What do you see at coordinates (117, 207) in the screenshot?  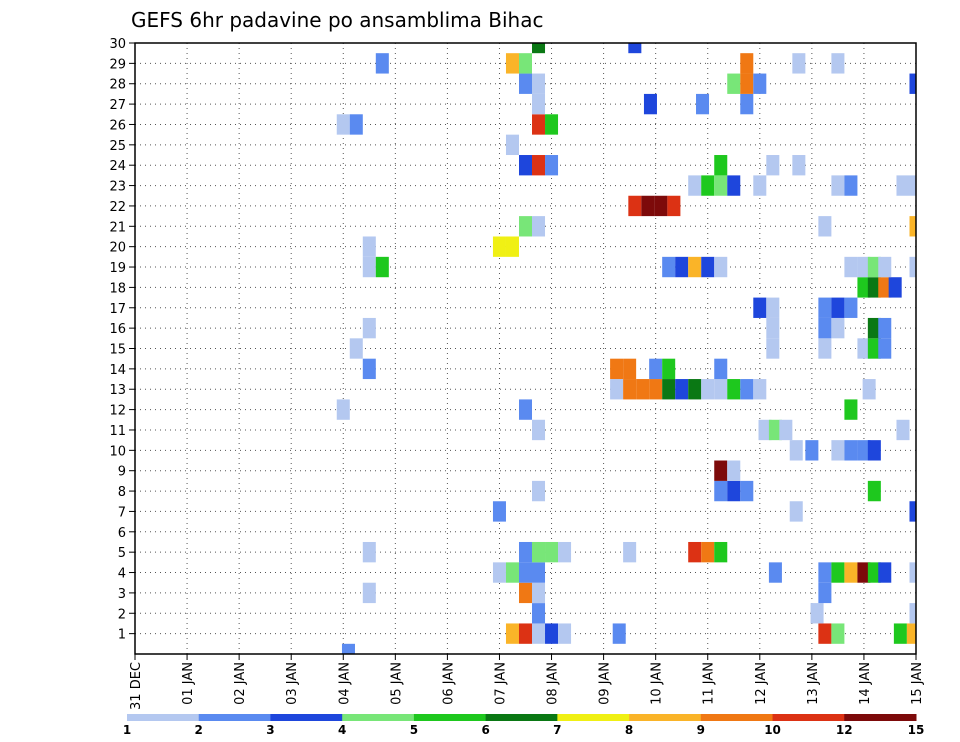 I see `y-tick-label: 22` at bounding box center [117, 207].